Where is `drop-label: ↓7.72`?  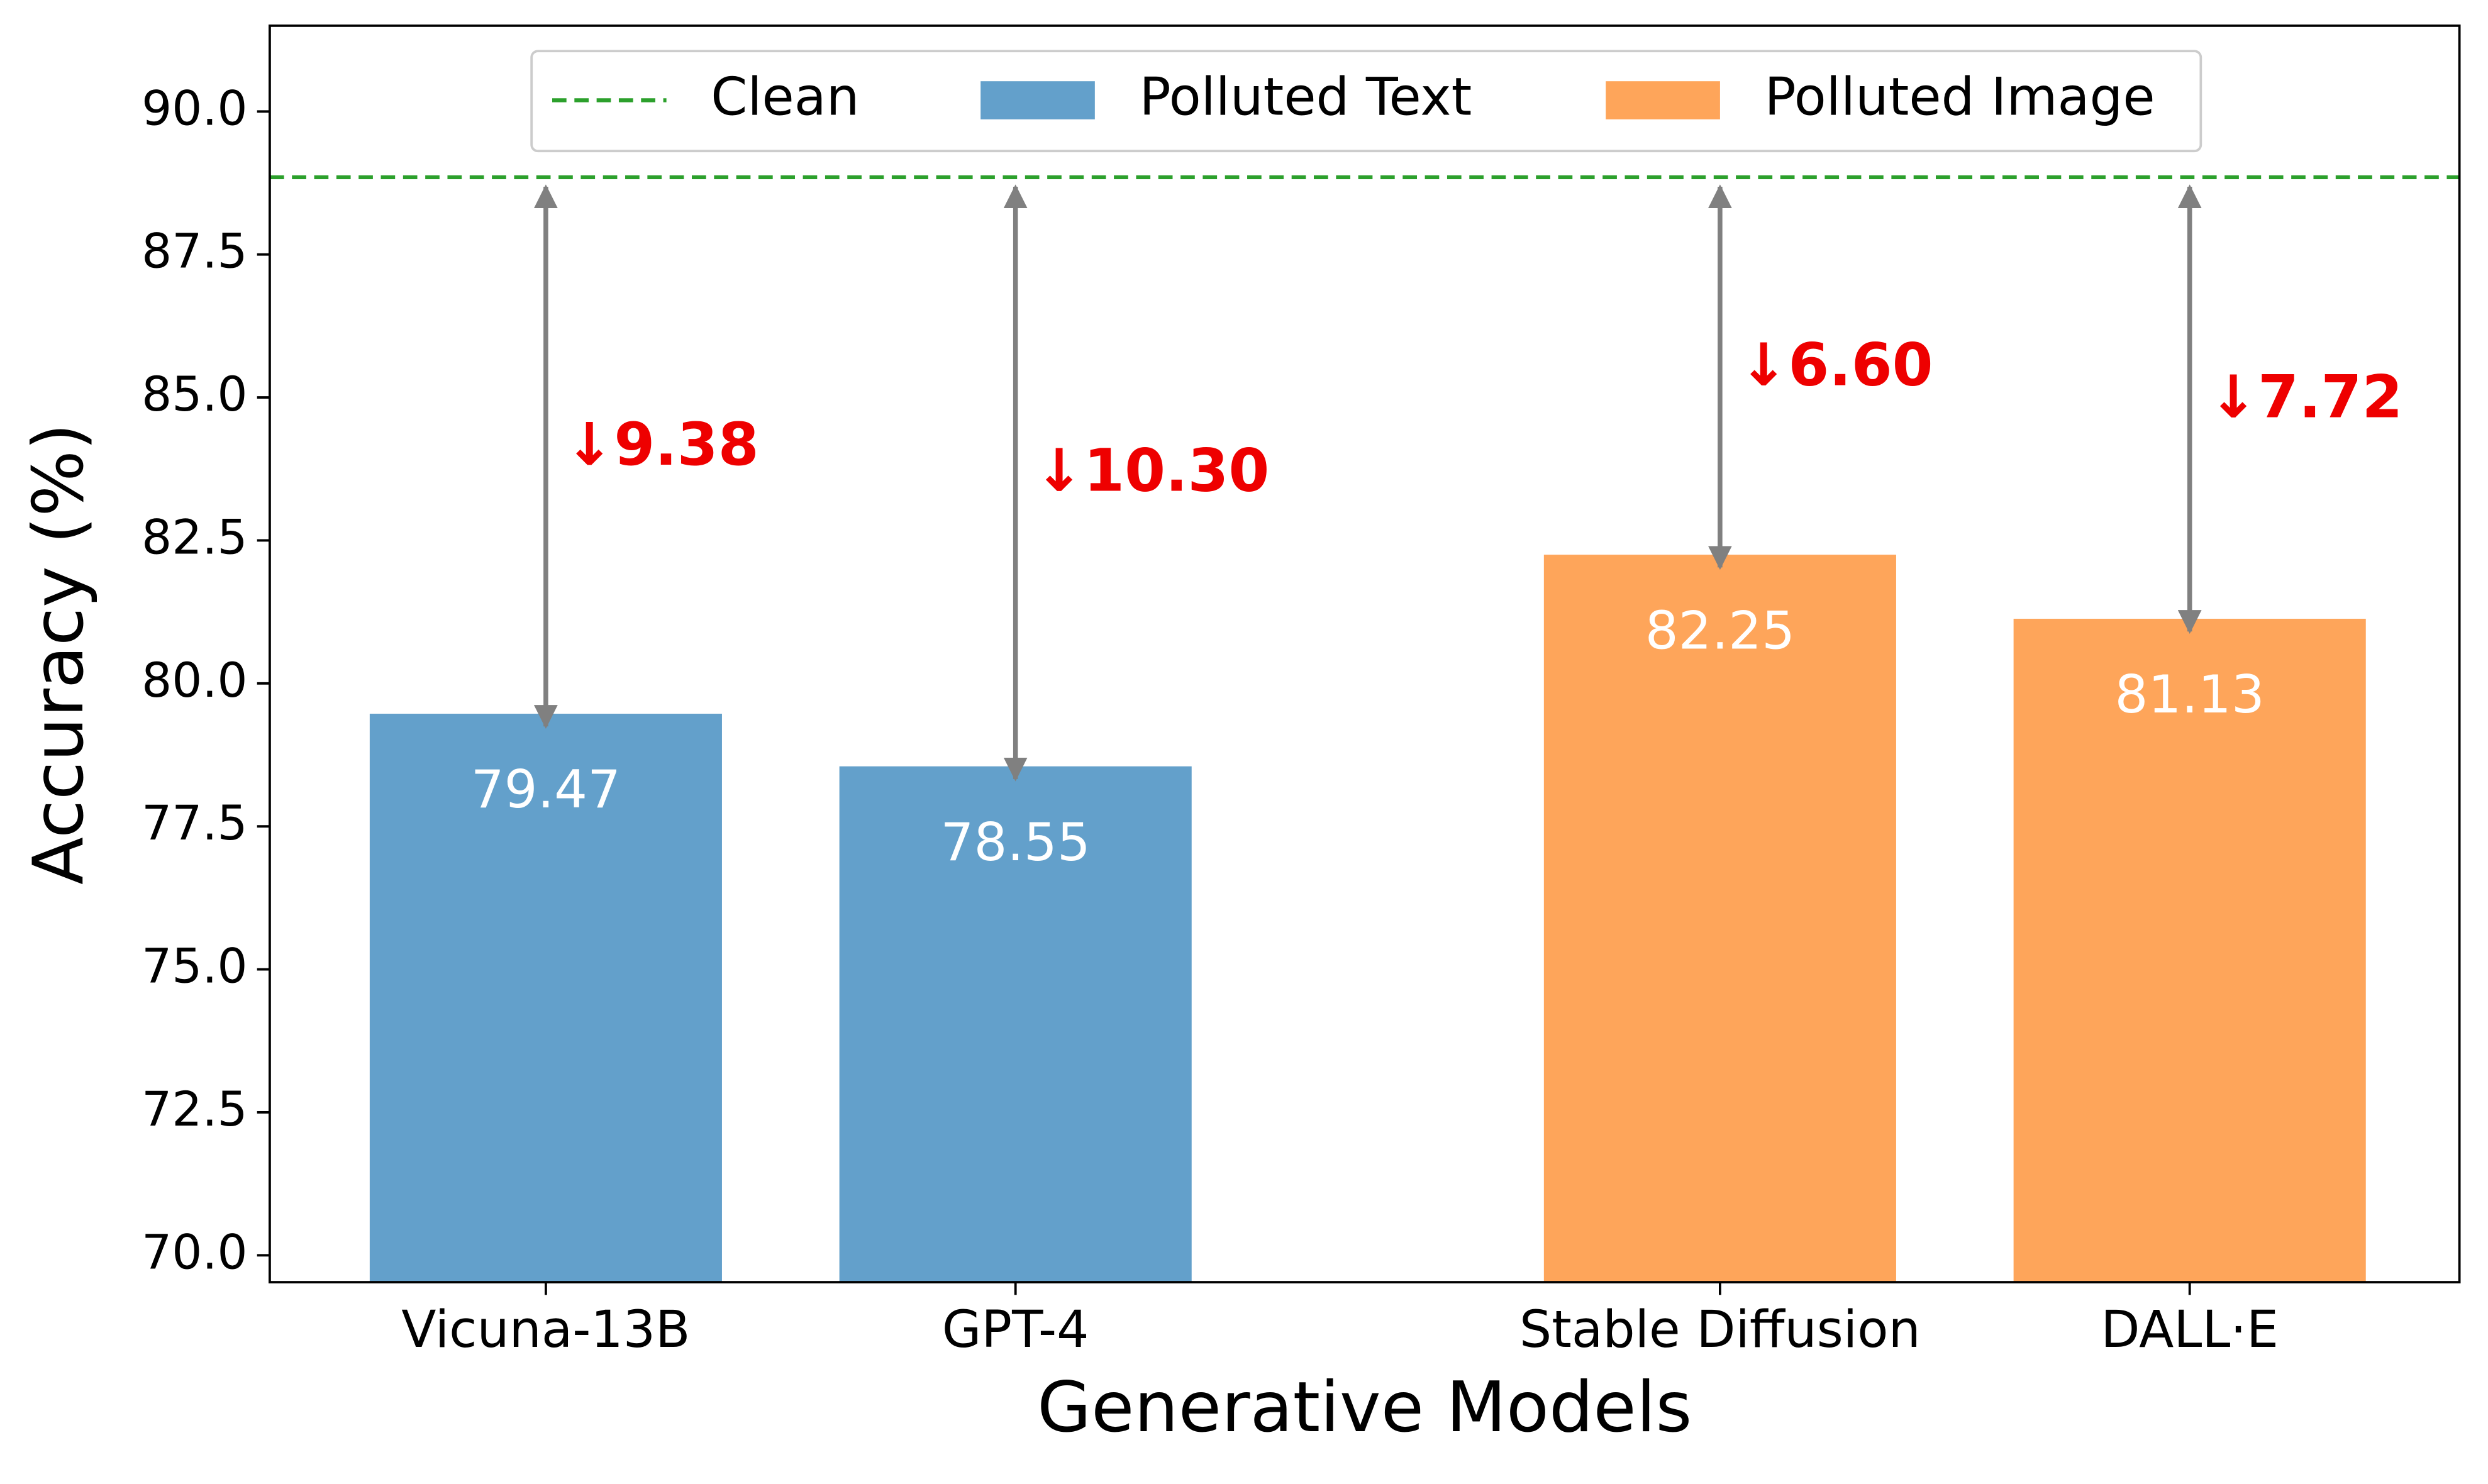 drop-label: ↓7.72 is located at coordinates (2305, 397).